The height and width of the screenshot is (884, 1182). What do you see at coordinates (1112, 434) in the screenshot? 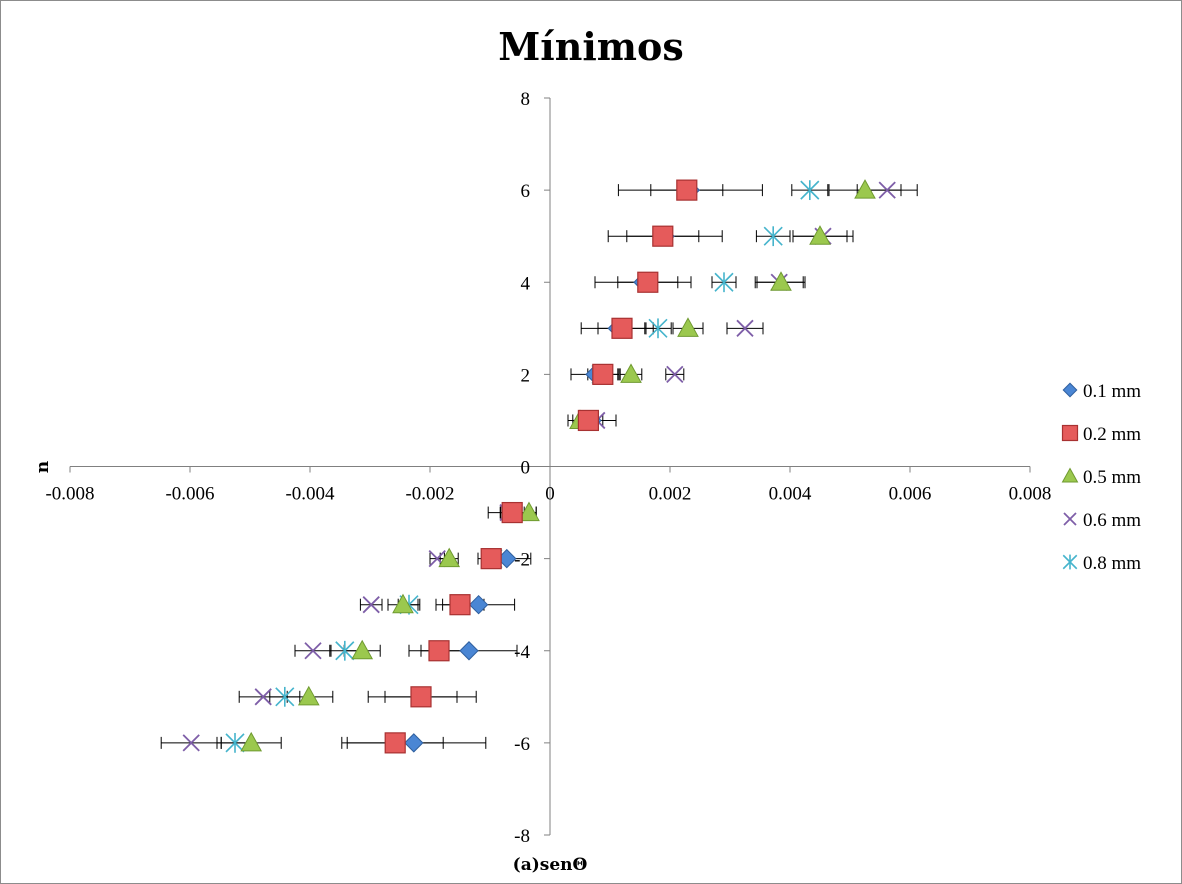
I see `legend-label: 0.2 mm` at bounding box center [1112, 434].